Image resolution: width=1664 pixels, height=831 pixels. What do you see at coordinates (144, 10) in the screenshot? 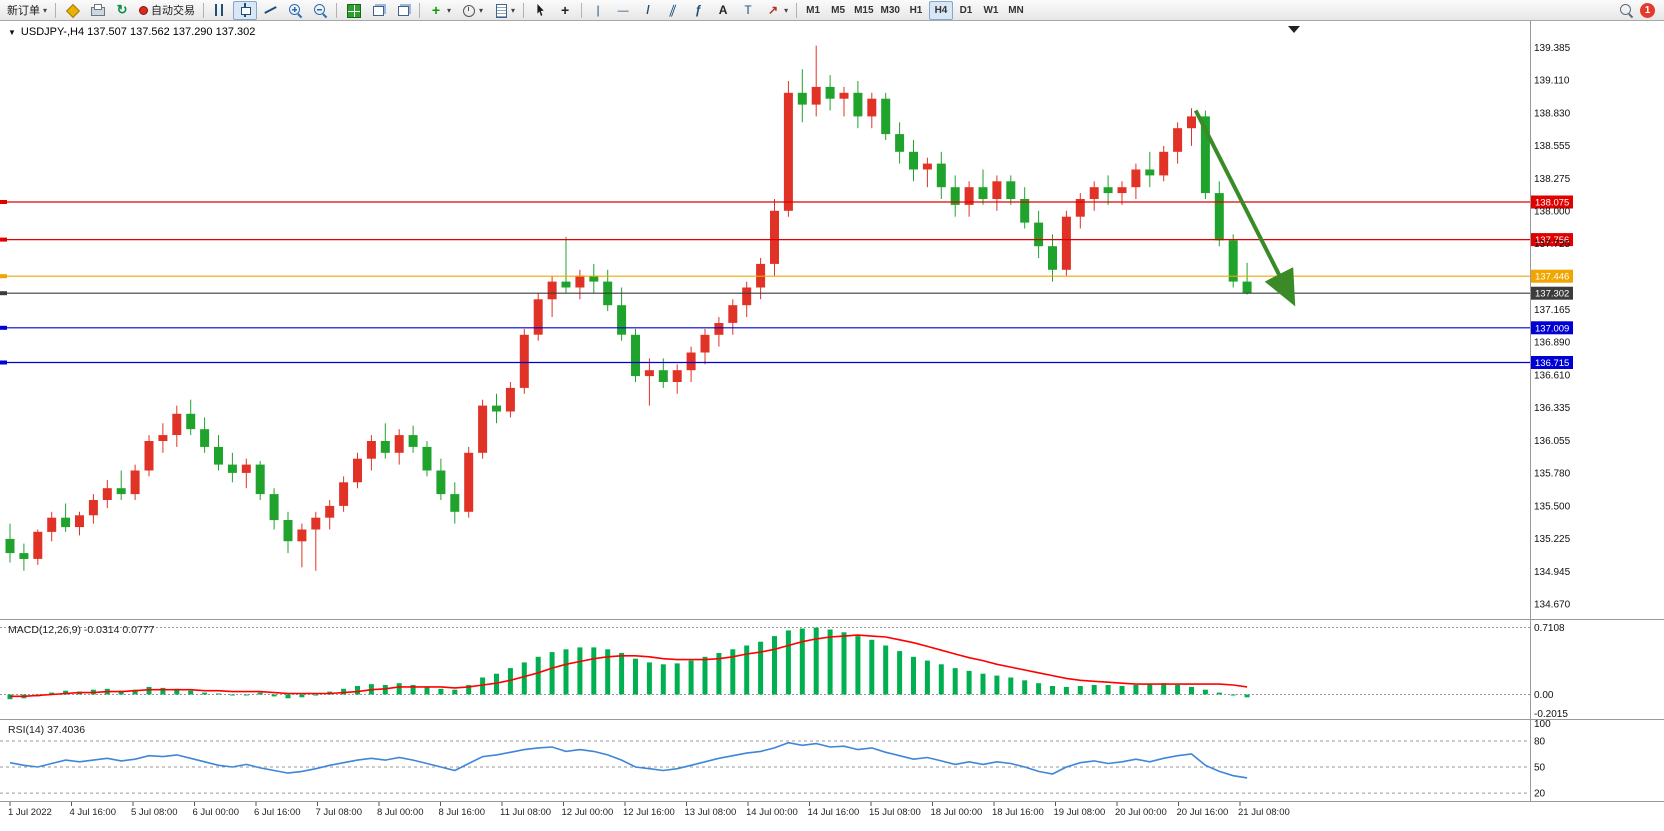
I see `autotrading-status-icon` at bounding box center [144, 10].